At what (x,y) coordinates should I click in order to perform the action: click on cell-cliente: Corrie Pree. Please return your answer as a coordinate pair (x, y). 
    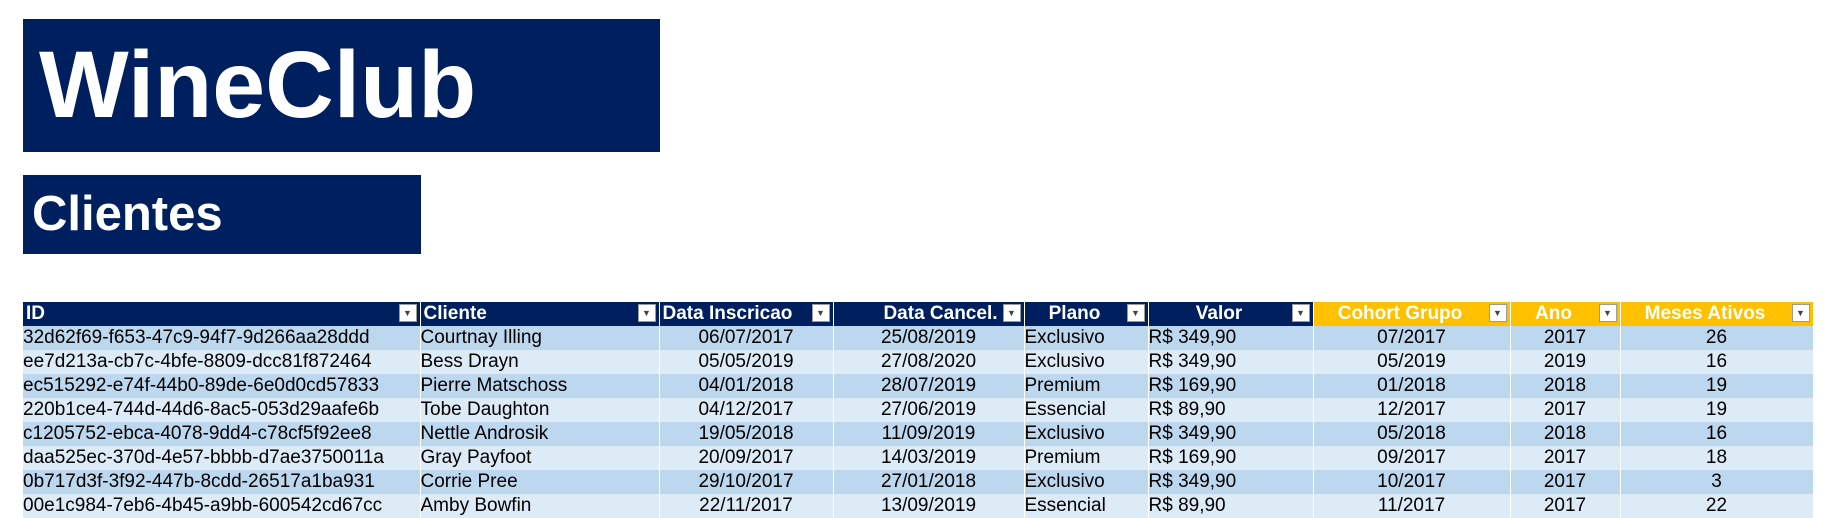
    Looking at the image, I should click on (540, 482).